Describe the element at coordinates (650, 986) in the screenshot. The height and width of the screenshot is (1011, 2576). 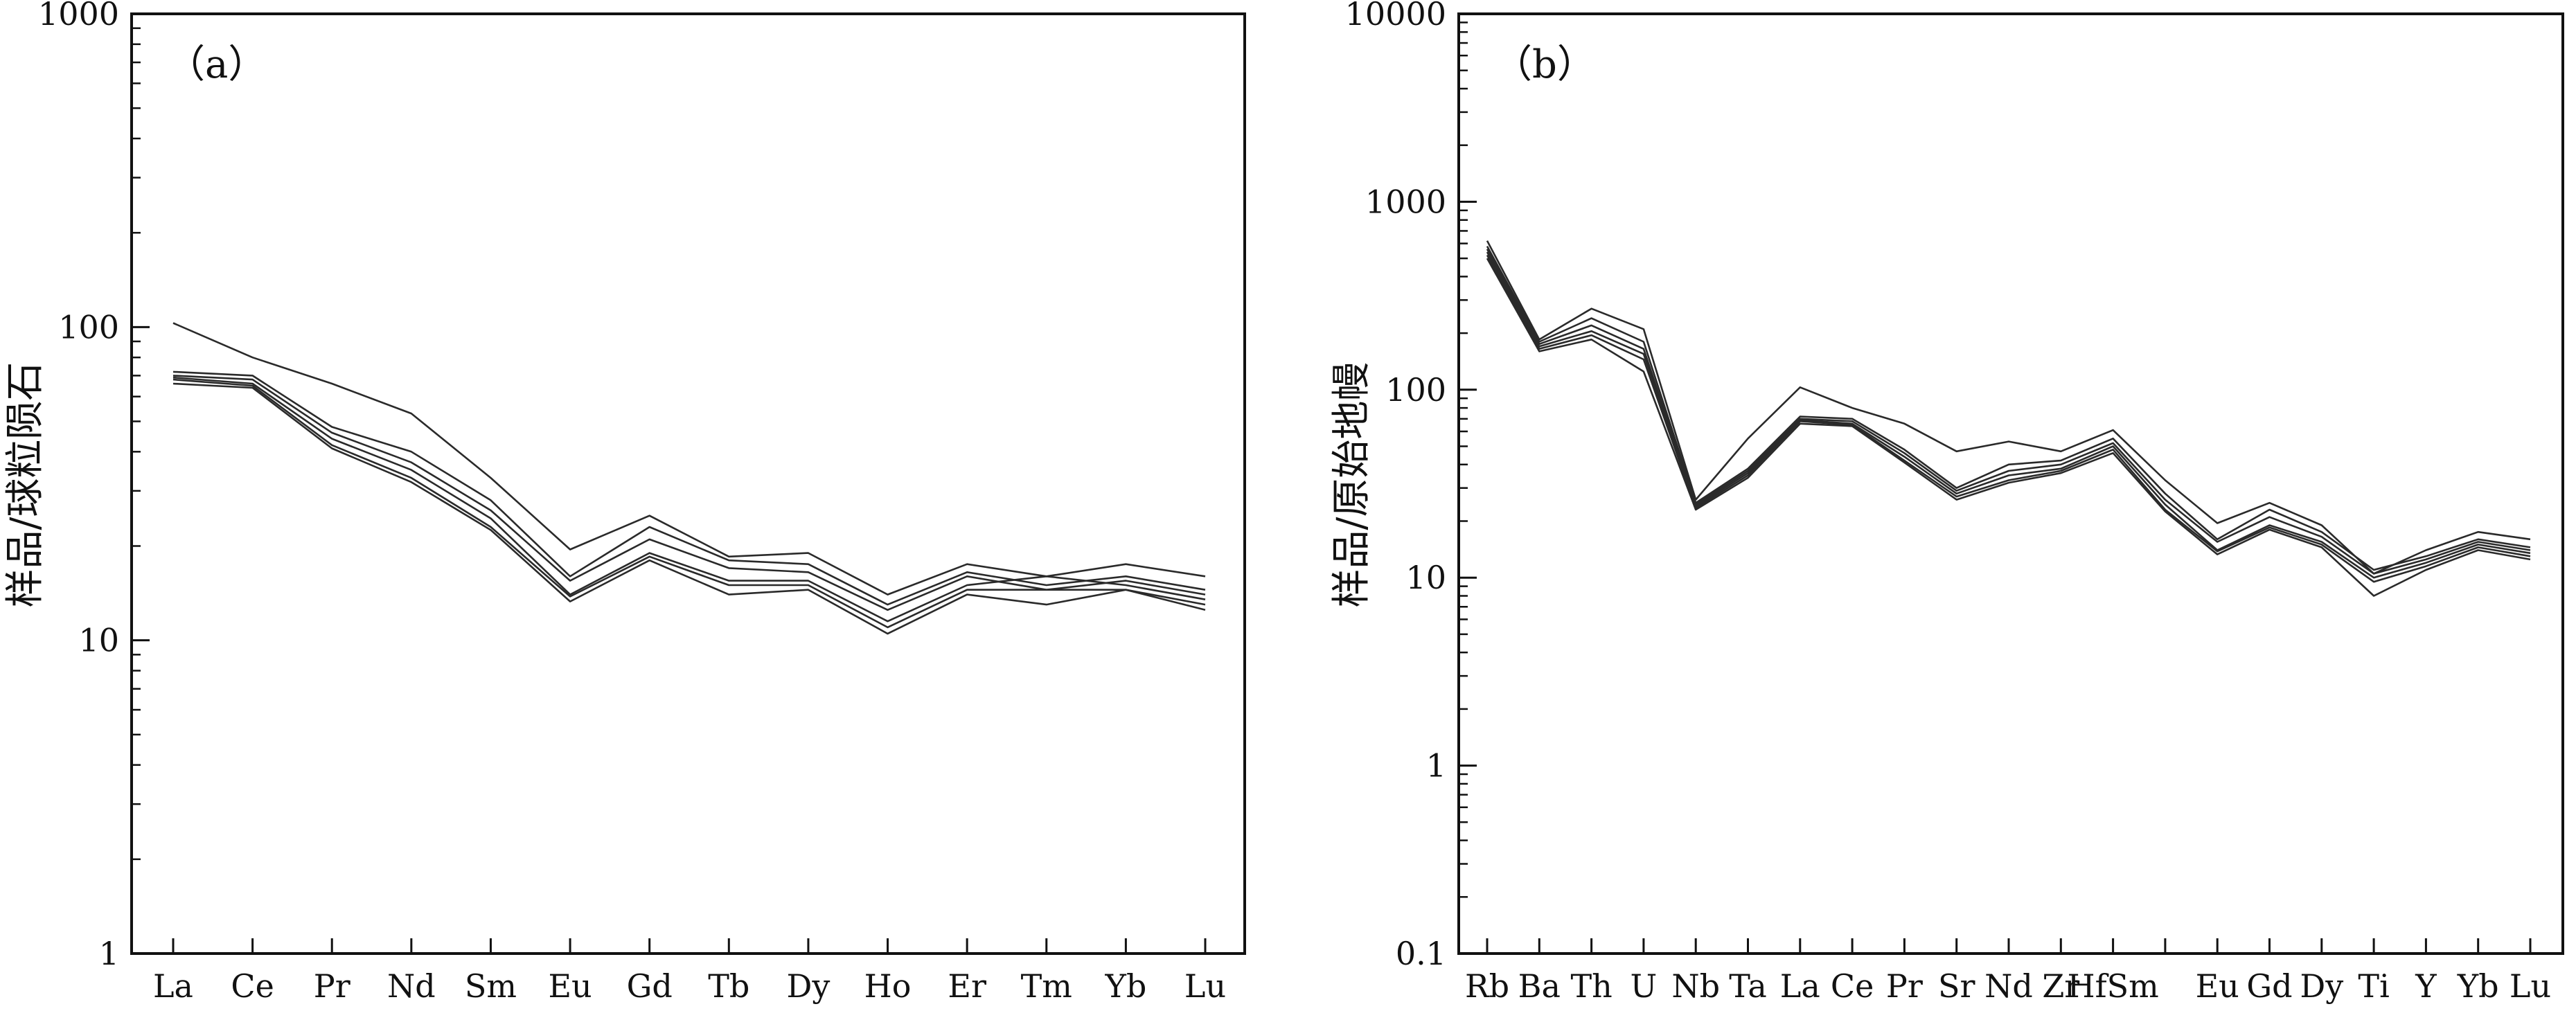
I see `a-xtick-label: Gd` at that location.